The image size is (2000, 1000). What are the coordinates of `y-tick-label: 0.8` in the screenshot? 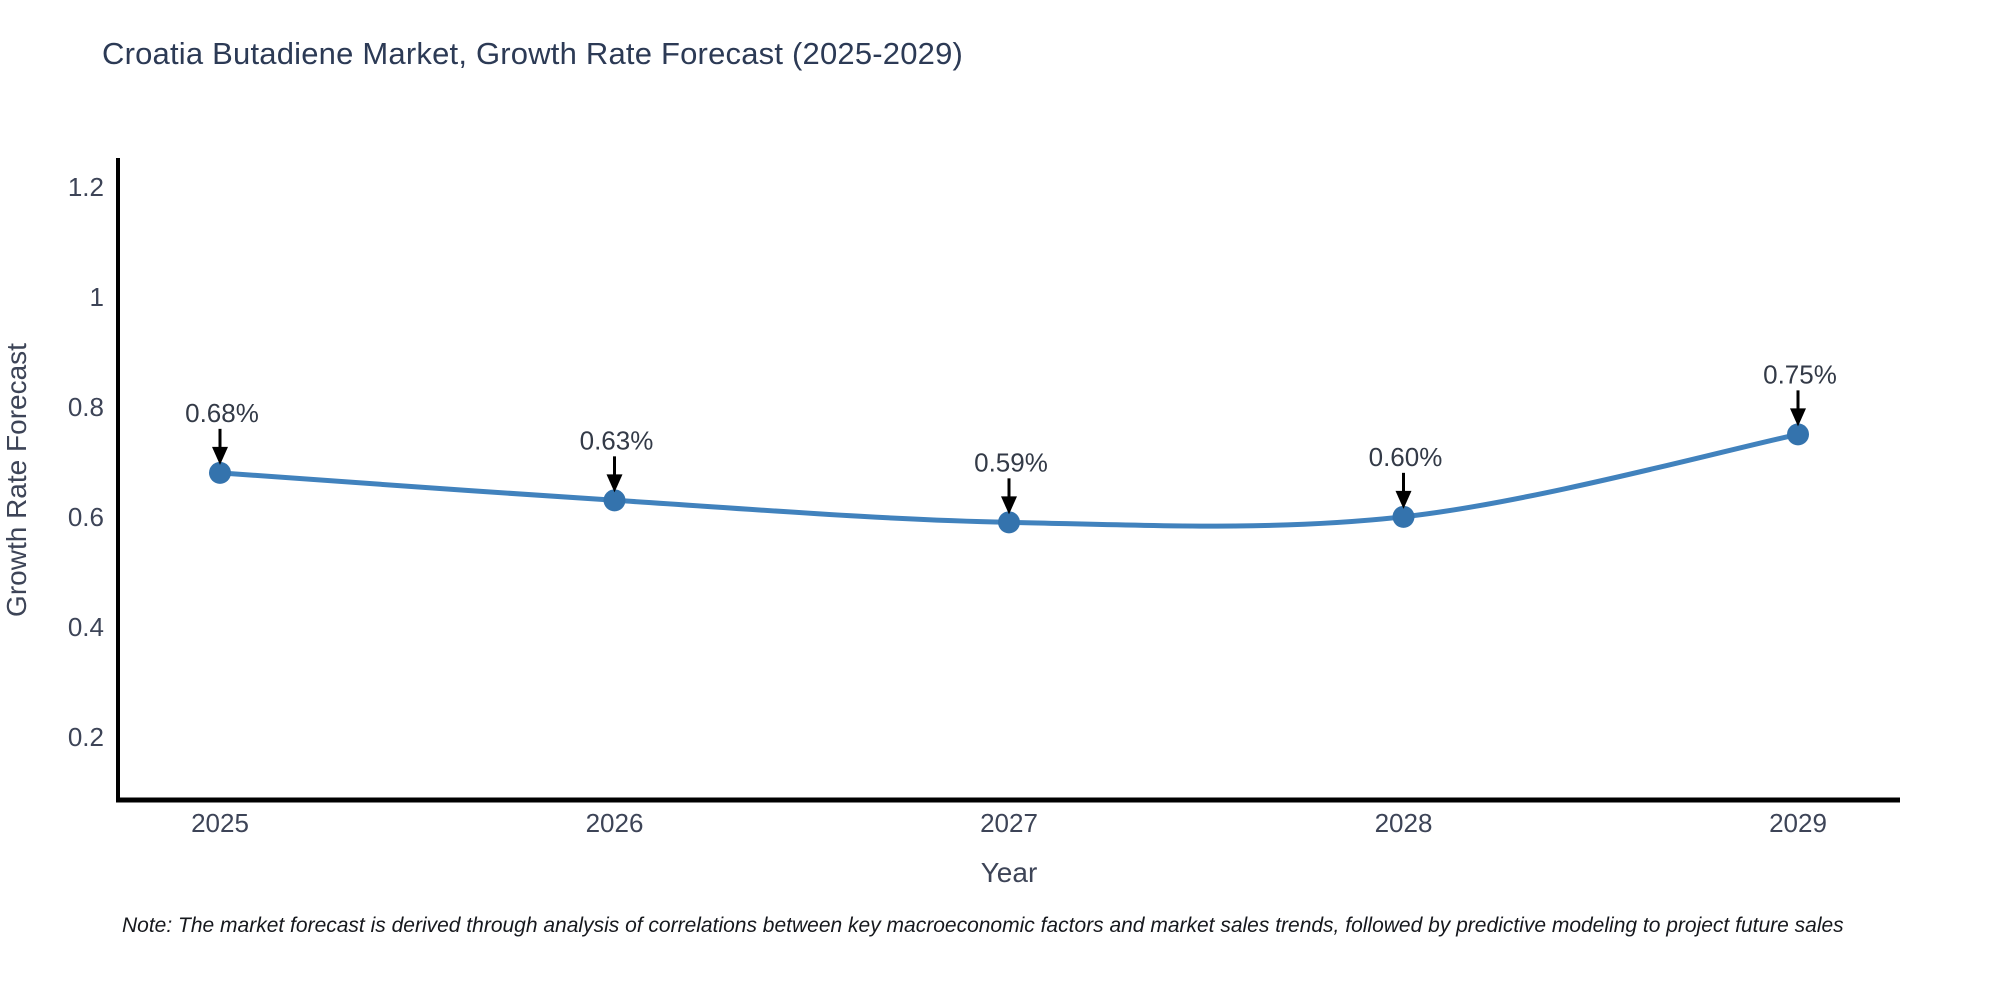 It's located at (86, 407).